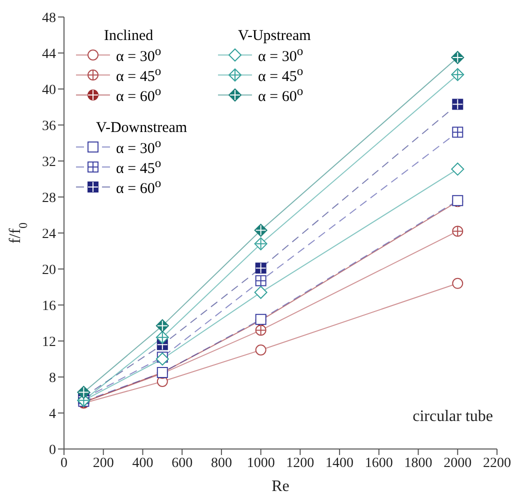  What do you see at coordinates (221, 463) in the screenshot?
I see `x-tick-label: 800` at bounding box center [221, 463].